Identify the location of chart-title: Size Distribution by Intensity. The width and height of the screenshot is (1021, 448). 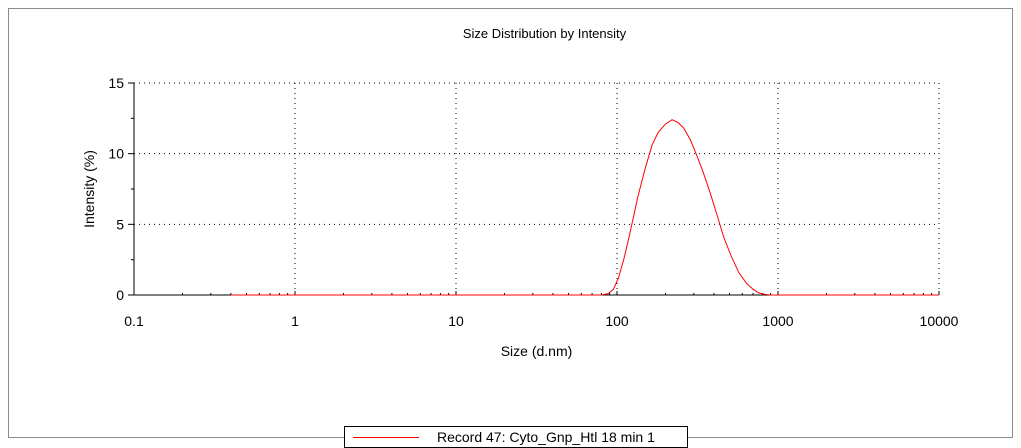
(545, 33).